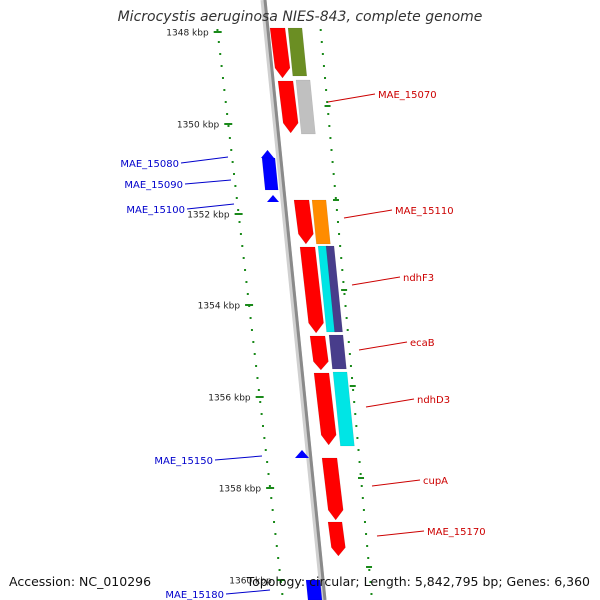 This screenshot has width=600, height=600. What do you see at coordinates (343, 409) in the screenshot?
I see `cog-block` at bounding box center [343, 409].